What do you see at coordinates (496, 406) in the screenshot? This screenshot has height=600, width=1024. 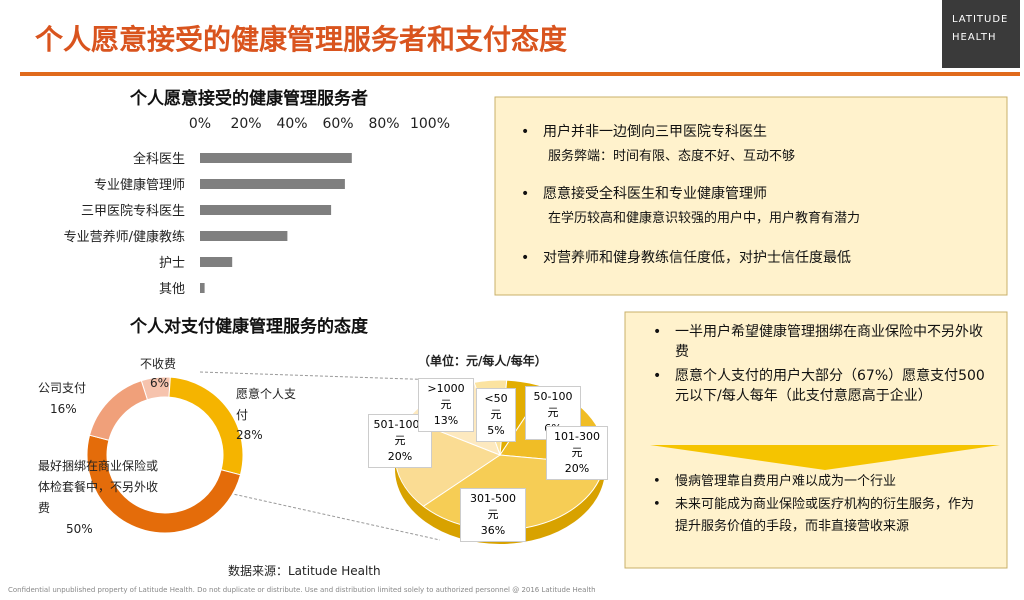 I see `category-label: <50元` at bounding box center [496, 406].